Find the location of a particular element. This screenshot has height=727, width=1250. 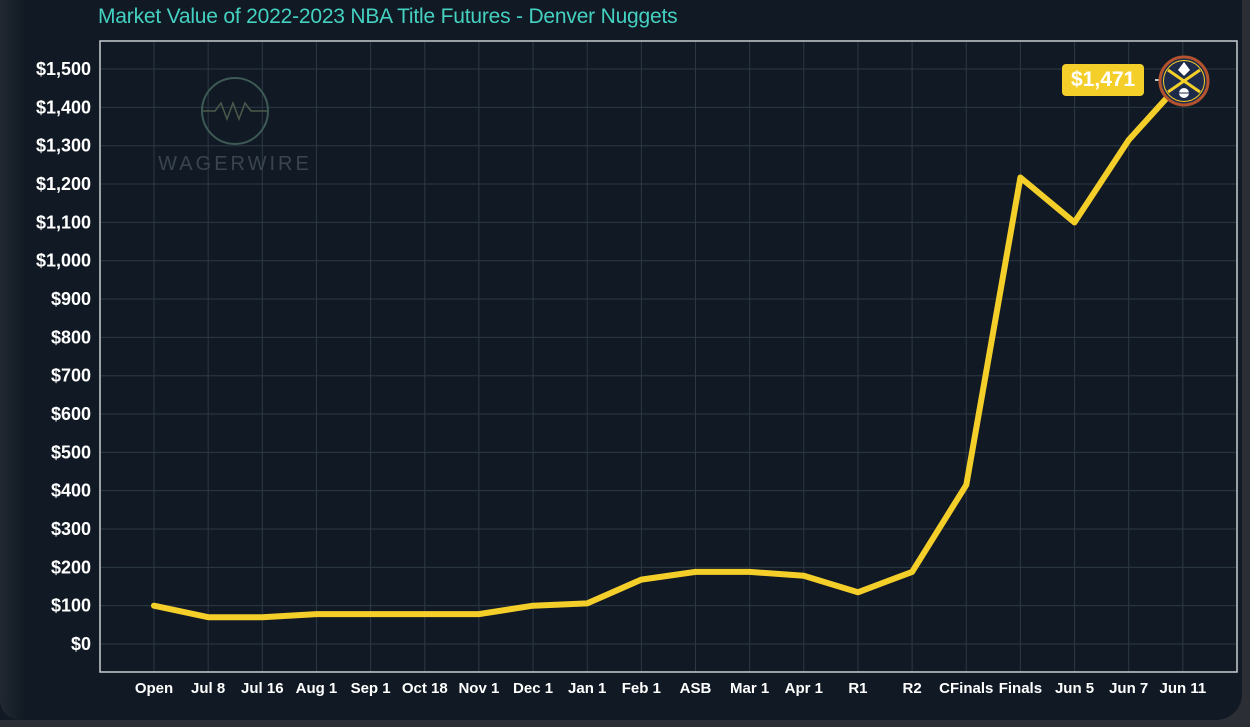

y-tick-label: $1,400 is located at coordinates (63, 107).